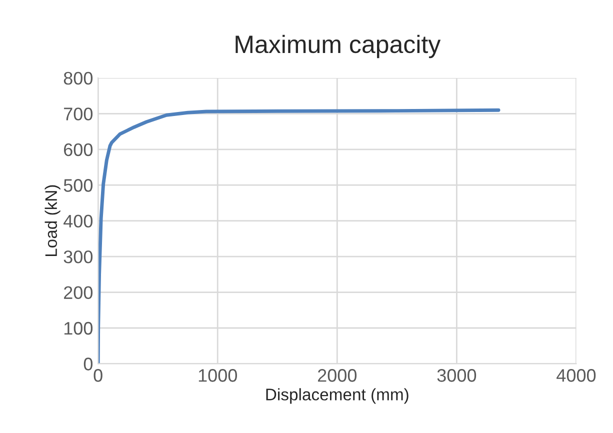 The height and width of the screenshot is (433, 613). Describe the element at coordinates (78, 328) in the screenshot. I see `y-tick-label: 100` at that location.